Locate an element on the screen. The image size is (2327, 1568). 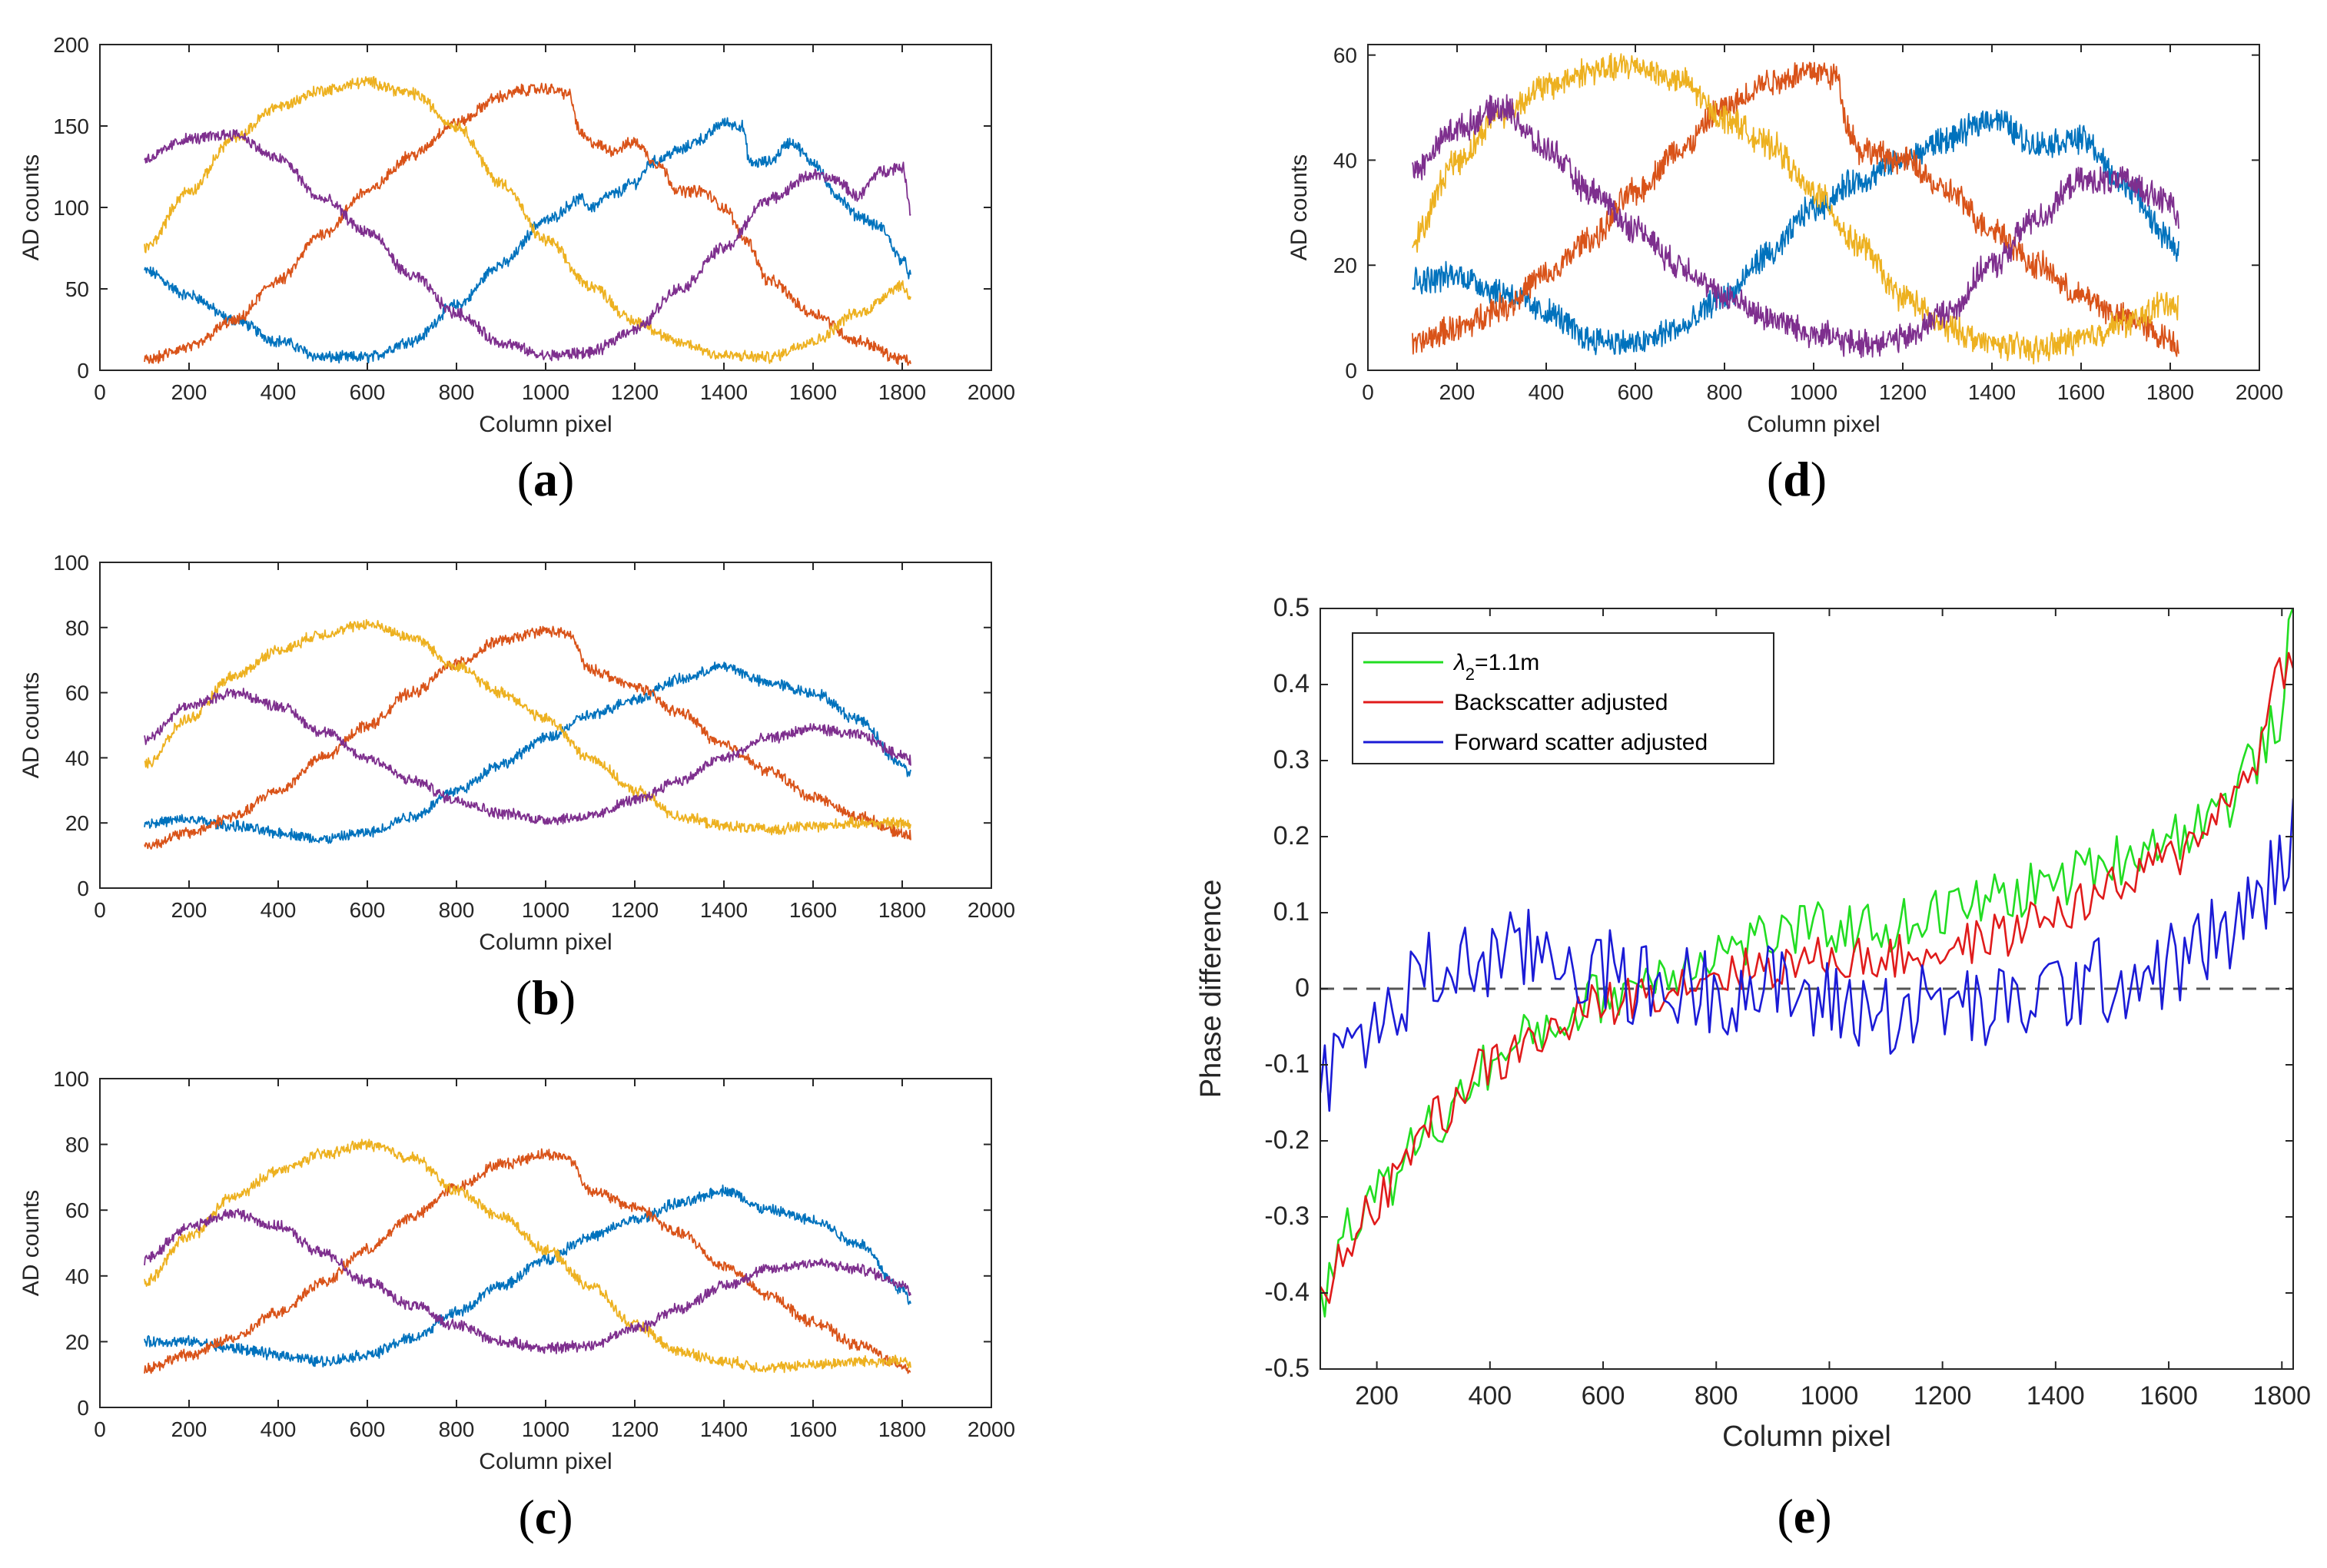
series-line-b-orange is located at coordinates (527, 737).